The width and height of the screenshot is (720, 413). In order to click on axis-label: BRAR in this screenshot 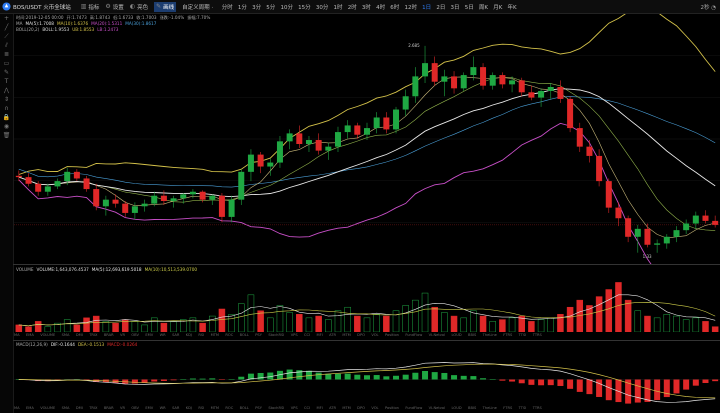, I will do `click(108, 335)`.